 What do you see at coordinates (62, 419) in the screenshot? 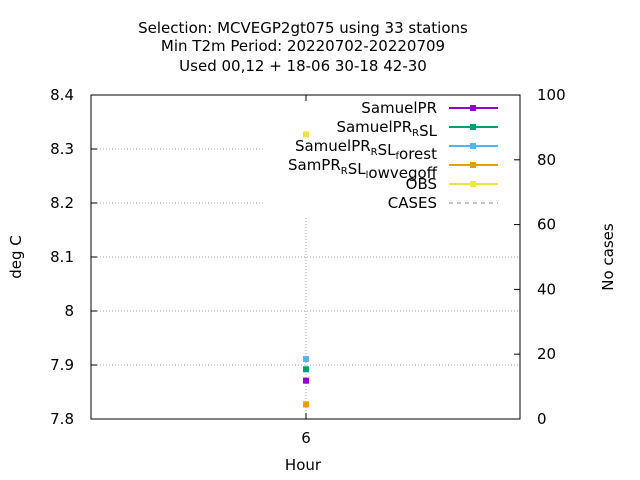
I see `y-tick-label: 7.8` at bounding box center [62, 419].